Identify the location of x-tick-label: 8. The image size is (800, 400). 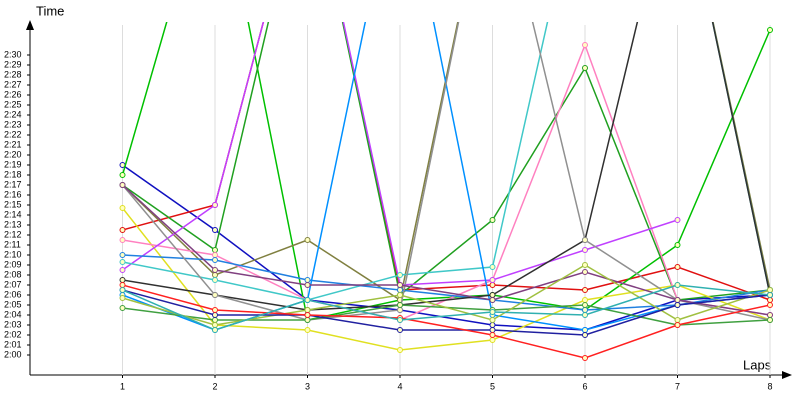
(769, 386).